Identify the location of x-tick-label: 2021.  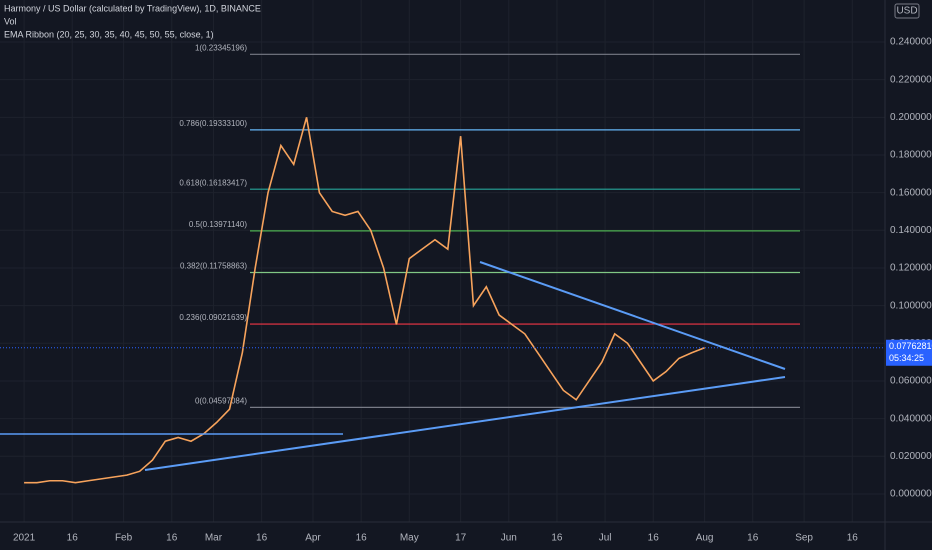
(24, 538).